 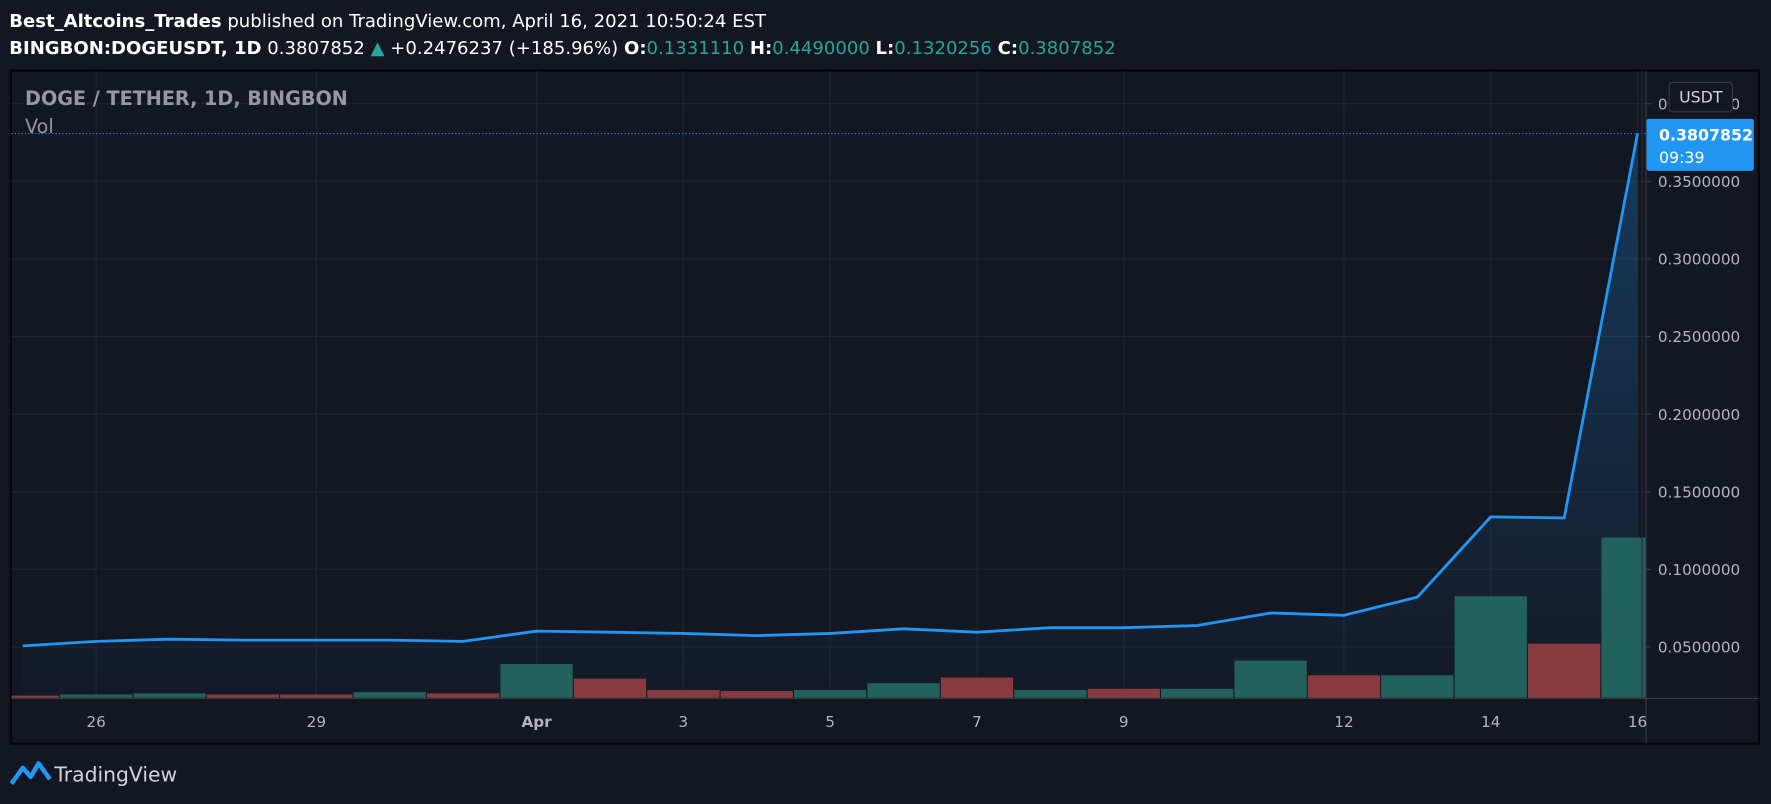 I want to click on x-tick-label: 16, so click(x=1637, y=722).